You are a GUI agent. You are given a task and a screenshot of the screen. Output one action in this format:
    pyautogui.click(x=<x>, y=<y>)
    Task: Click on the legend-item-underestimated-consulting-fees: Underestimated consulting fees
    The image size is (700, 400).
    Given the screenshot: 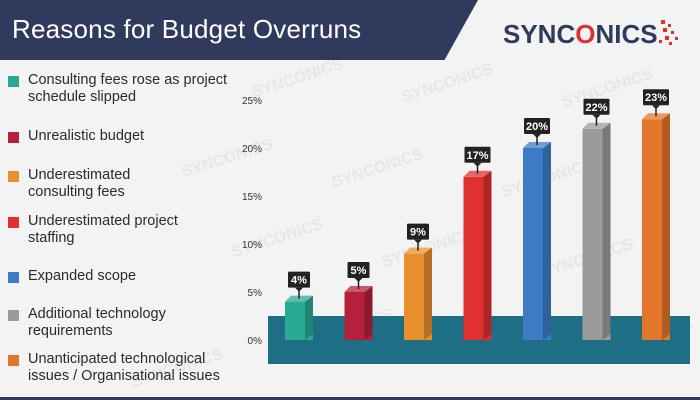 What is the action you would take?
    pyautogui.click(x=123, y=184)
    